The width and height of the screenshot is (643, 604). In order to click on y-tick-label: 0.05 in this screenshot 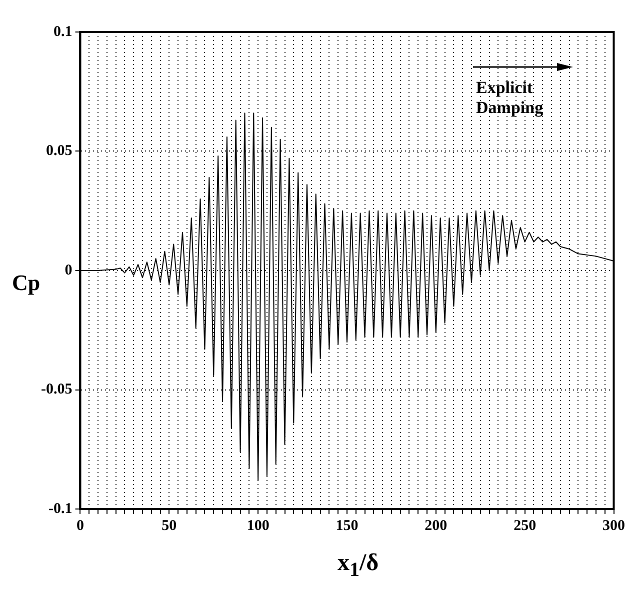, I will do `click(59, 151)`.